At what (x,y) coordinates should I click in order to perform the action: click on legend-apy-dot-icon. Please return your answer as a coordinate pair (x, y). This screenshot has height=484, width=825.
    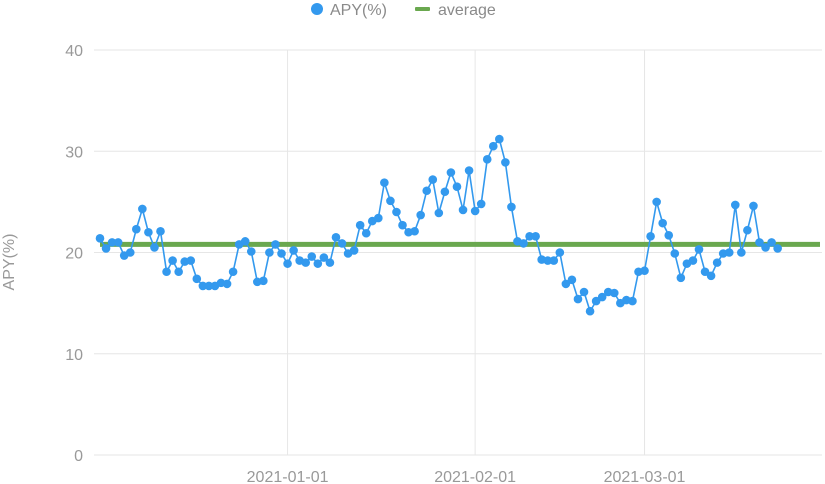
    Looking at the image, I should click on (317, 9).